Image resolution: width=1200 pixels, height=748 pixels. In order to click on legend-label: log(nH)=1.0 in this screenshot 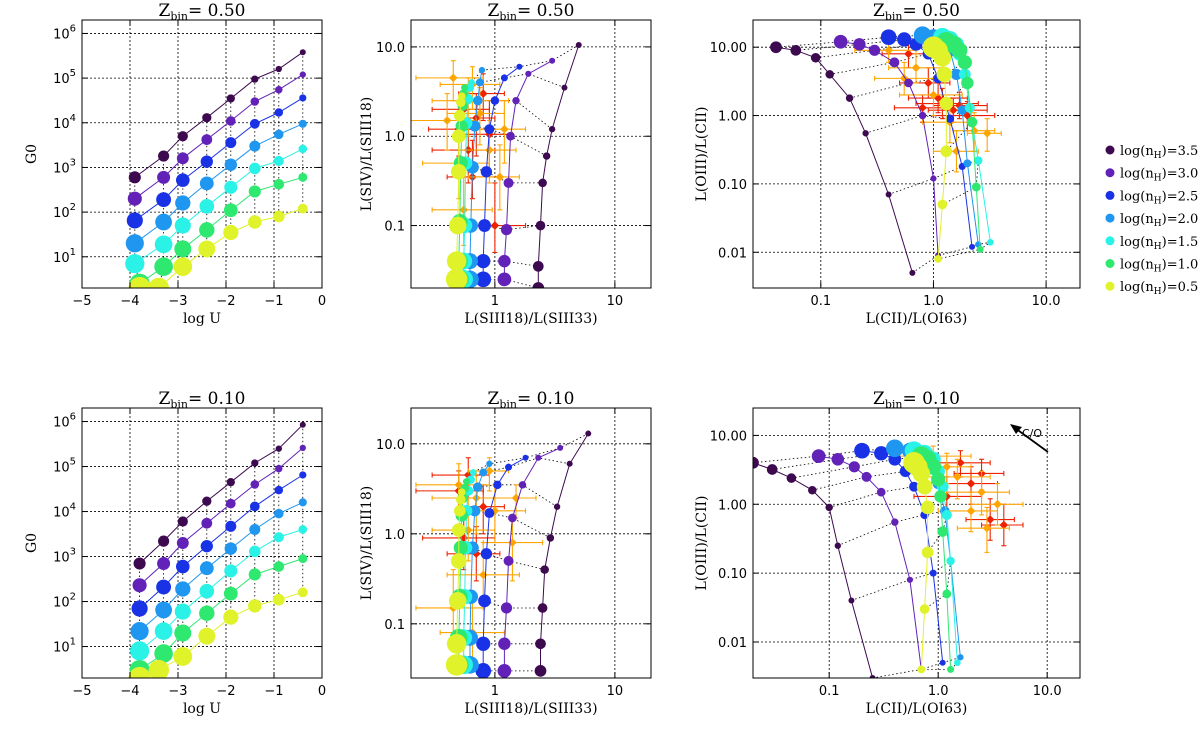, I will do `click(1159, 266)`.